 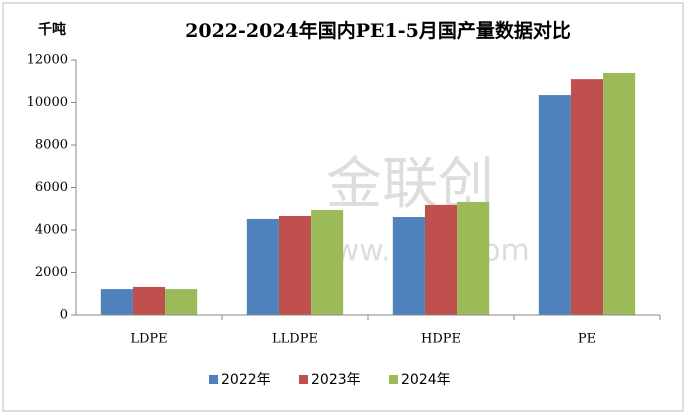 I want to click on x-tick-label: PE, so click(x=587, y=339).